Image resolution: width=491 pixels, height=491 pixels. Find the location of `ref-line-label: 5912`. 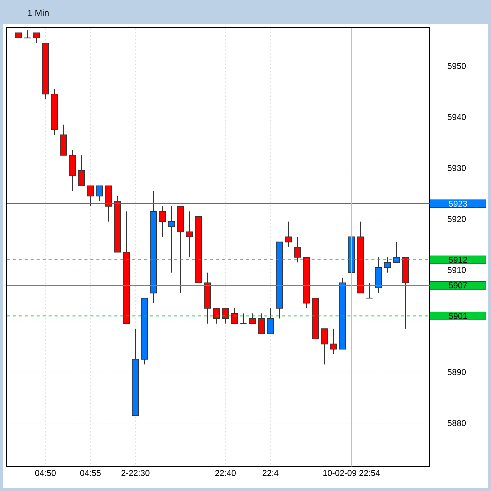

ref-line-label: 5912 is located at coordinates (458, 260).